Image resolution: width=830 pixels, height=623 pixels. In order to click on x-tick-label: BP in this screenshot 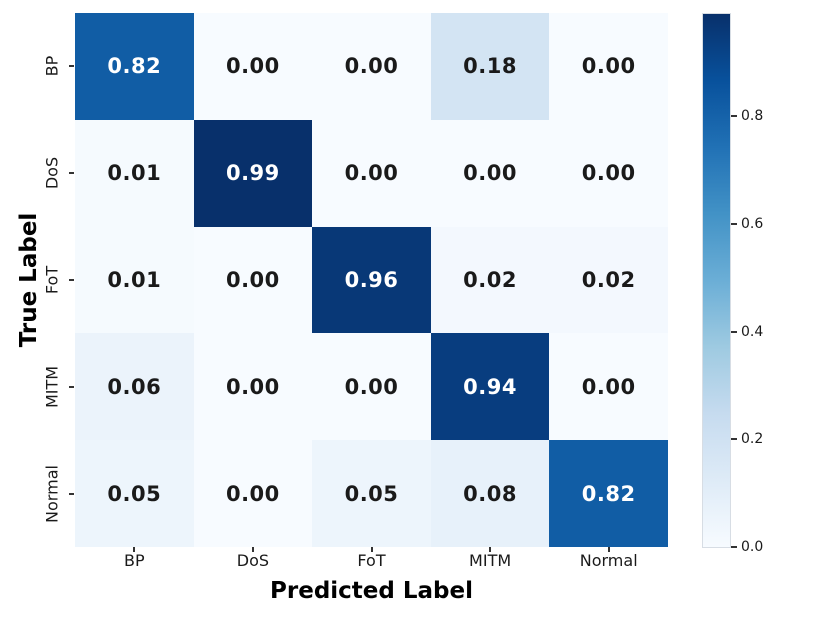, I will do `click(134, 560)`.